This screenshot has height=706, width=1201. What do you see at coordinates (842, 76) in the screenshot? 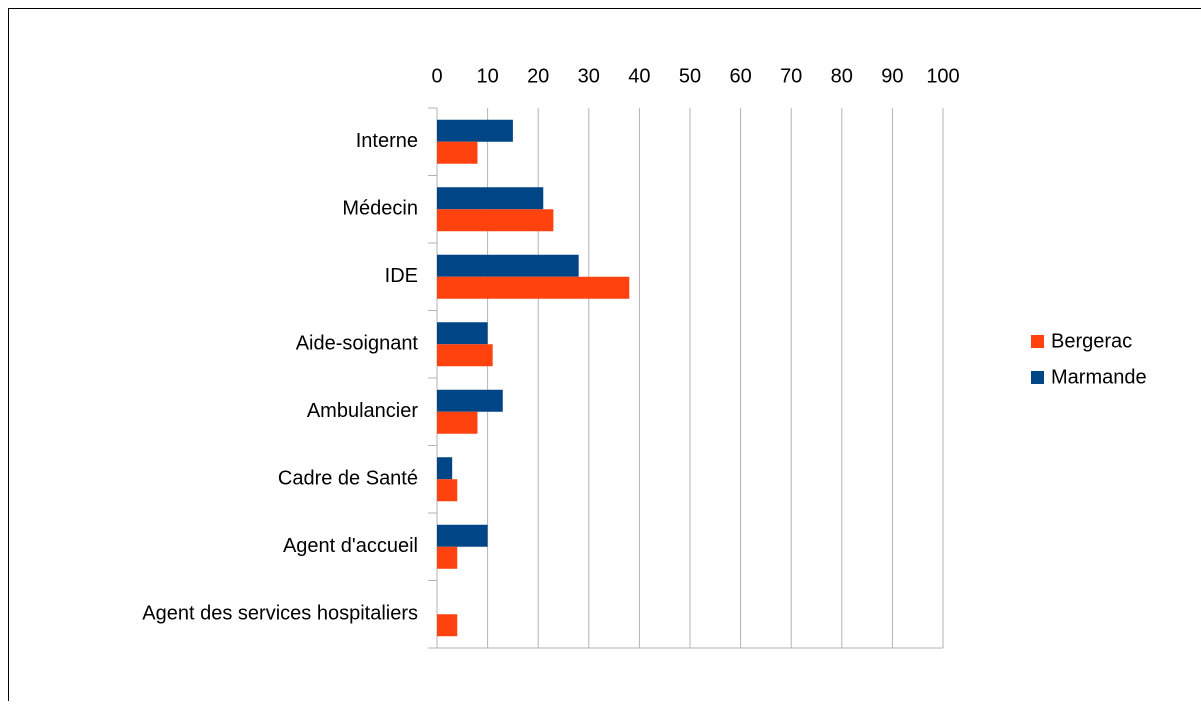
I see `x-tick-label: 80` at bounding box center [842, 76].